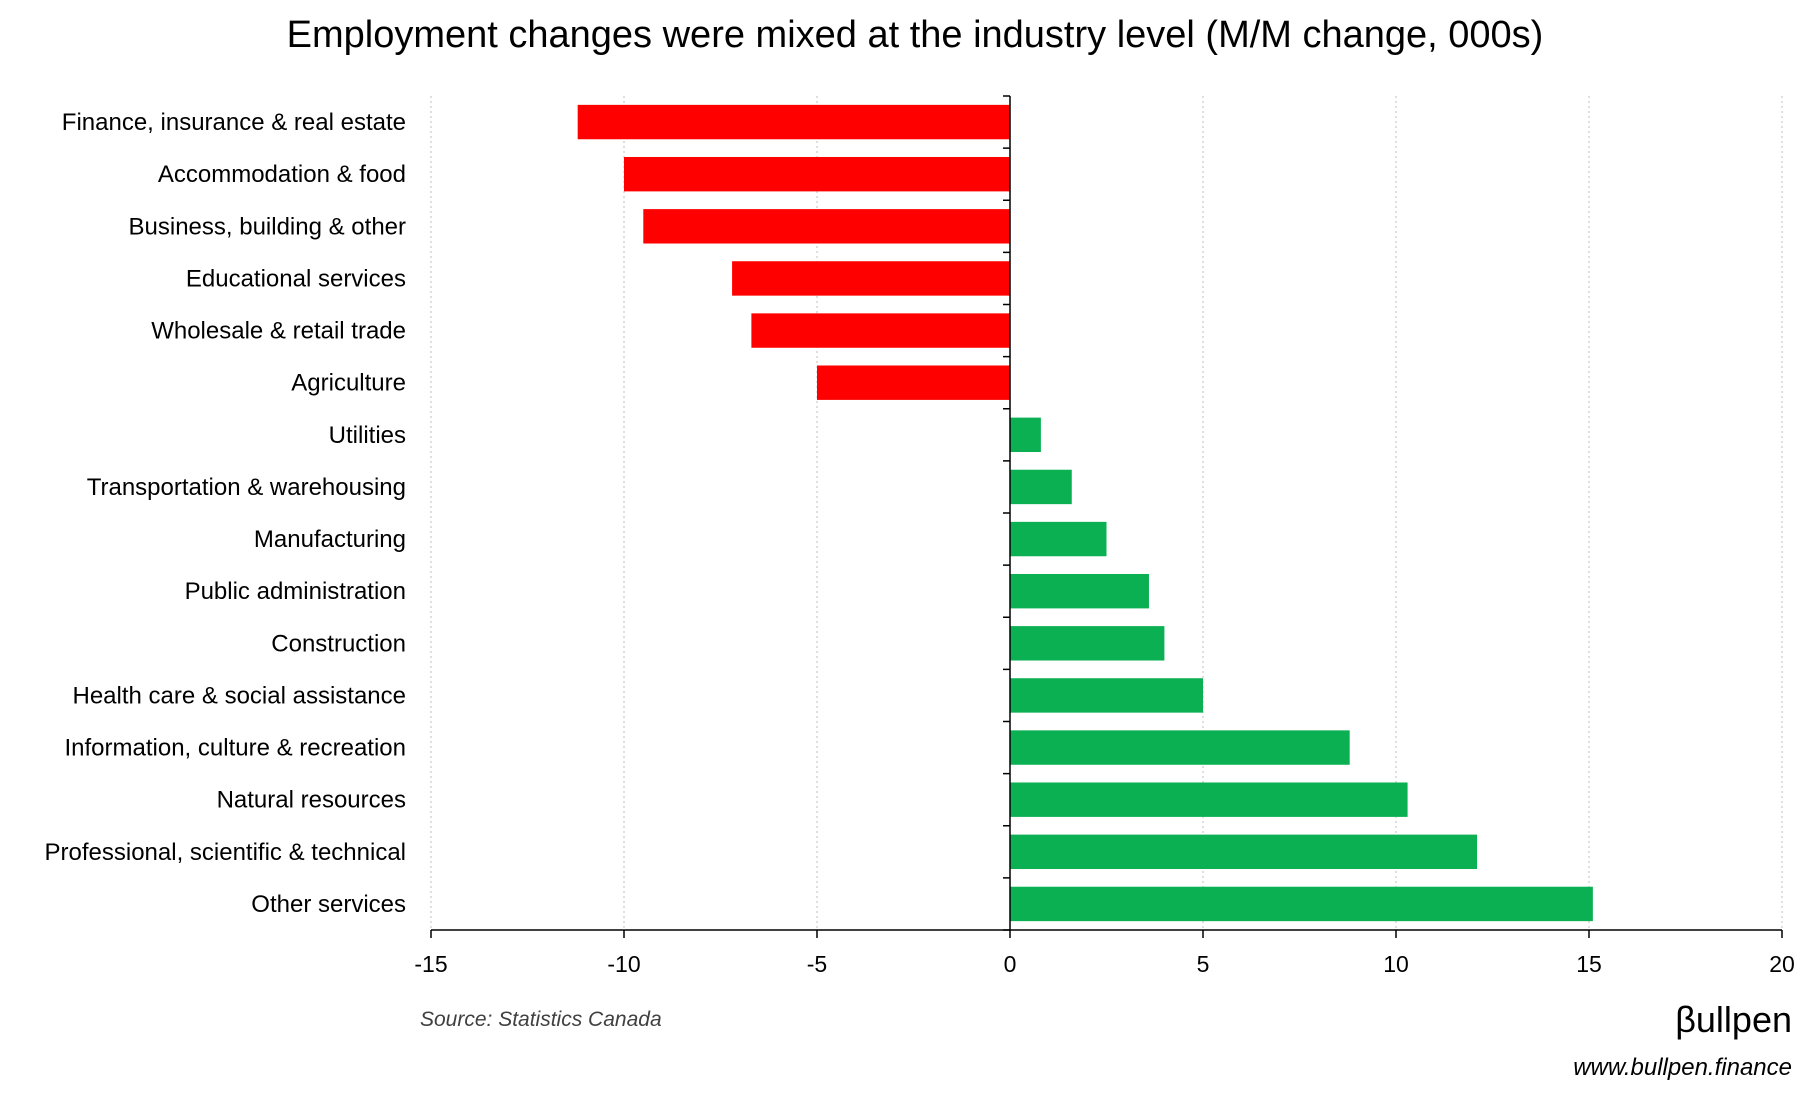 The height and width of the screenshot is (1097, 1812). Describe the element at coordinates (330, 539) in the screenshot. I see `category-label-8: Manufacturing` at that location.